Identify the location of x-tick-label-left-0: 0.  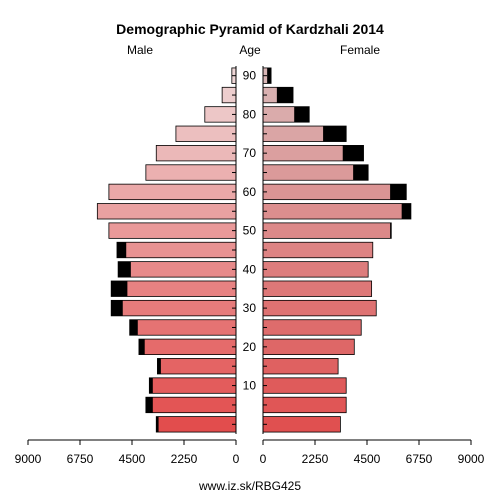
(236, 459).